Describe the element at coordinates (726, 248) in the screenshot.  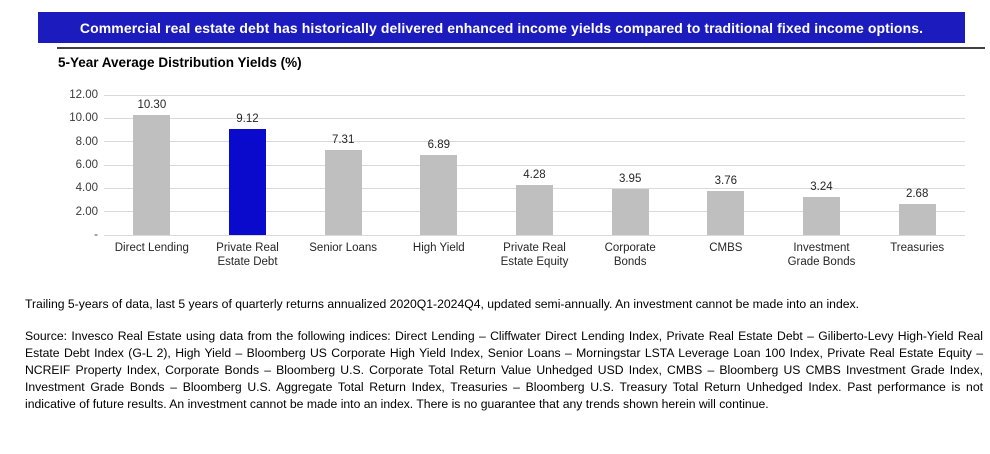
I see `category-label: CMBS` at that location.